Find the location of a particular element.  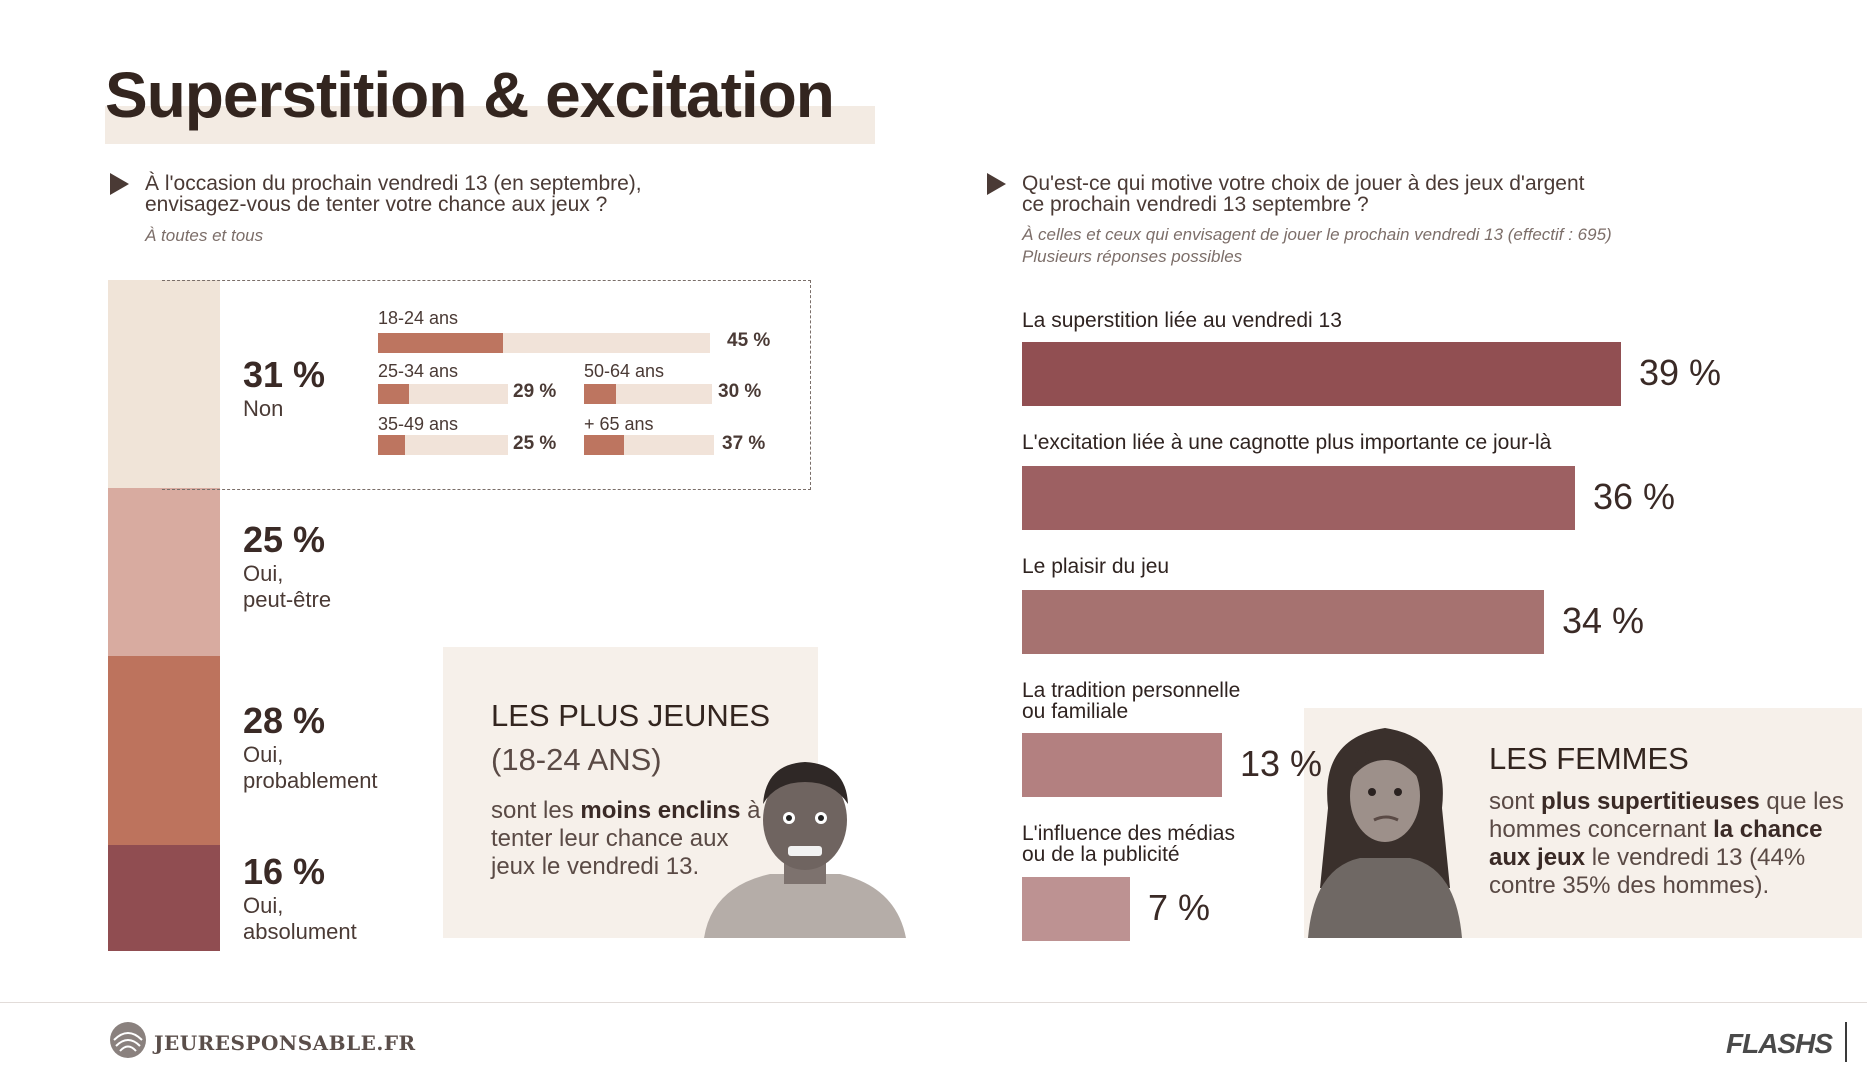

age-pct: 45 % is located at coordinates (749, 340).